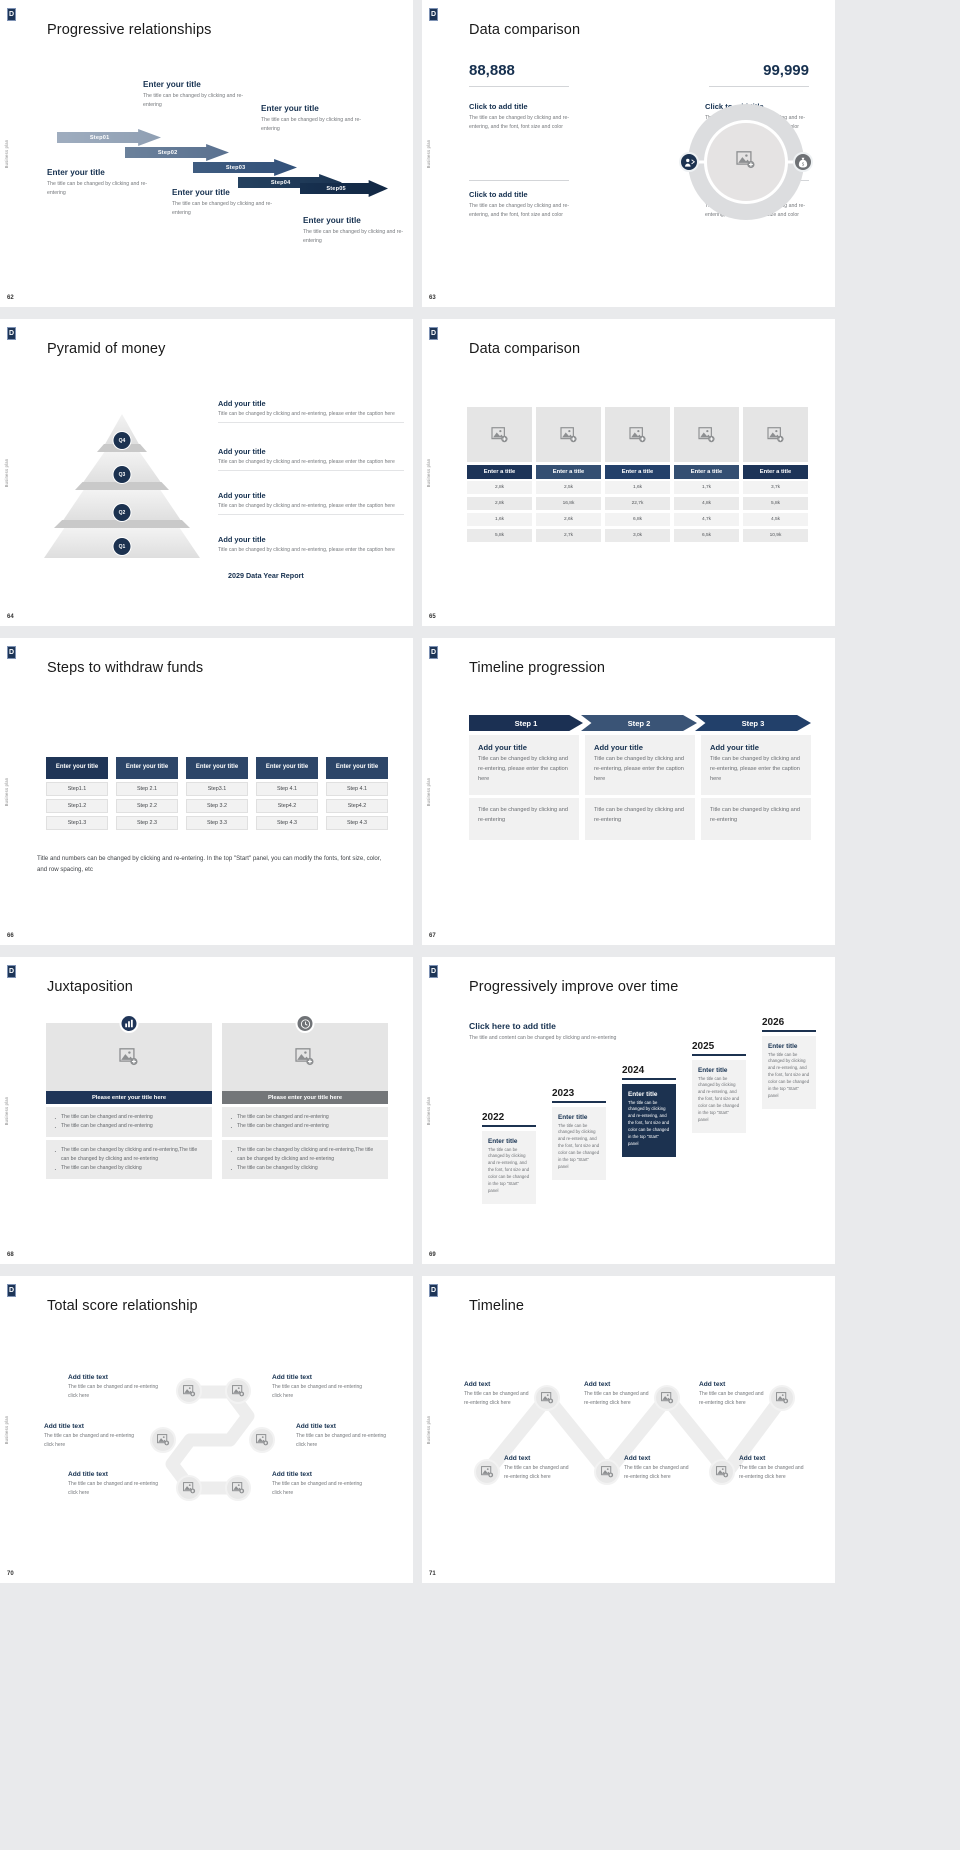 The image size is (960, 1850). Describe the element at coordinates (217, 806) in the screenshot. I see `step-cell: Step 3.2` at that location.